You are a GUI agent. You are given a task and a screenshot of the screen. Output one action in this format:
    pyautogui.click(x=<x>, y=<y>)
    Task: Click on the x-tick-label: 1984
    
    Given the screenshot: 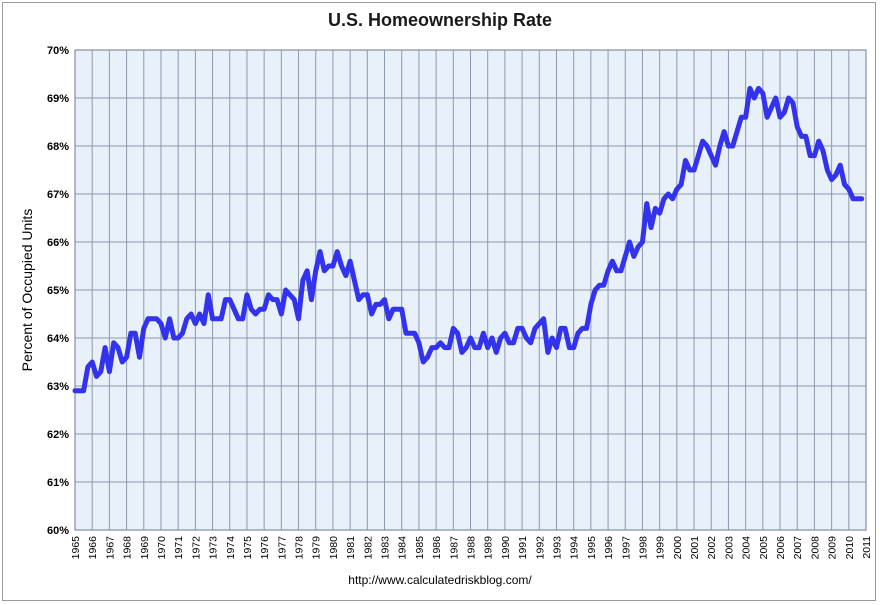 What is the action you would take?
    pyautogui.click(x=403, y=548)
    